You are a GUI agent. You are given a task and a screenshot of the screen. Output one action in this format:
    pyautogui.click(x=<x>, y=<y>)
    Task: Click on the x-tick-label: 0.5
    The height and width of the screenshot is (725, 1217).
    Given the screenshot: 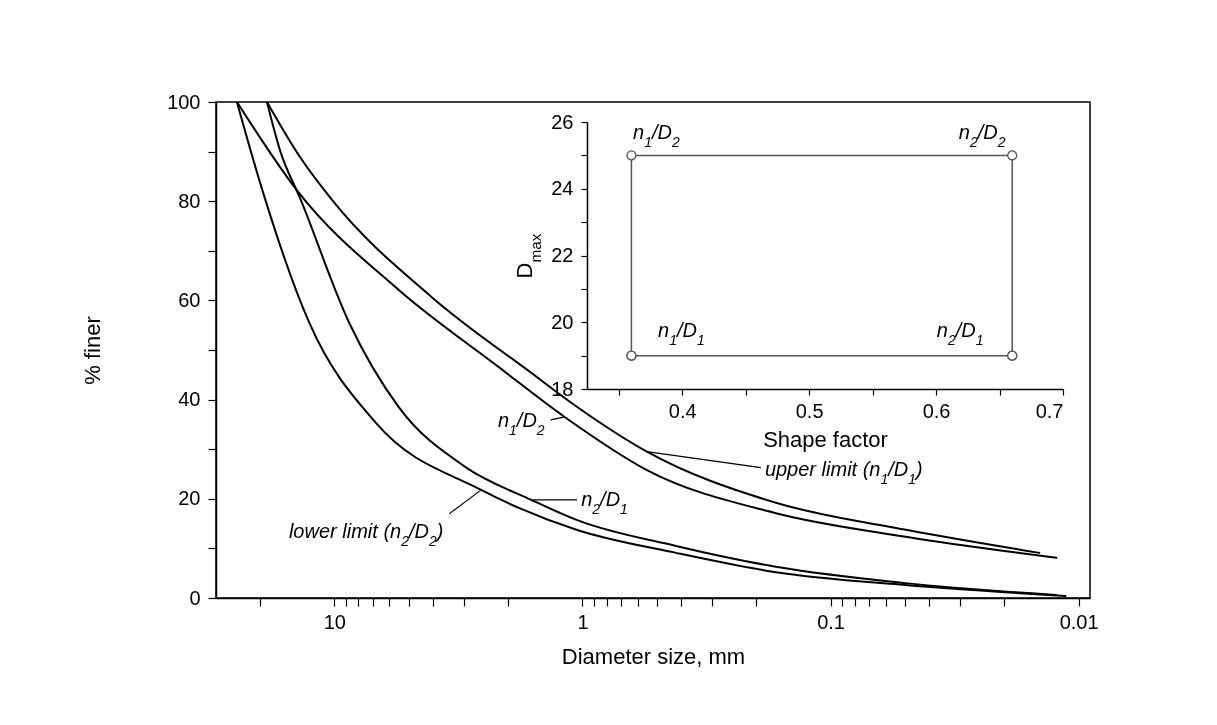 What is the action you would take?
    pyautogui.click(x=809, y=410)
    